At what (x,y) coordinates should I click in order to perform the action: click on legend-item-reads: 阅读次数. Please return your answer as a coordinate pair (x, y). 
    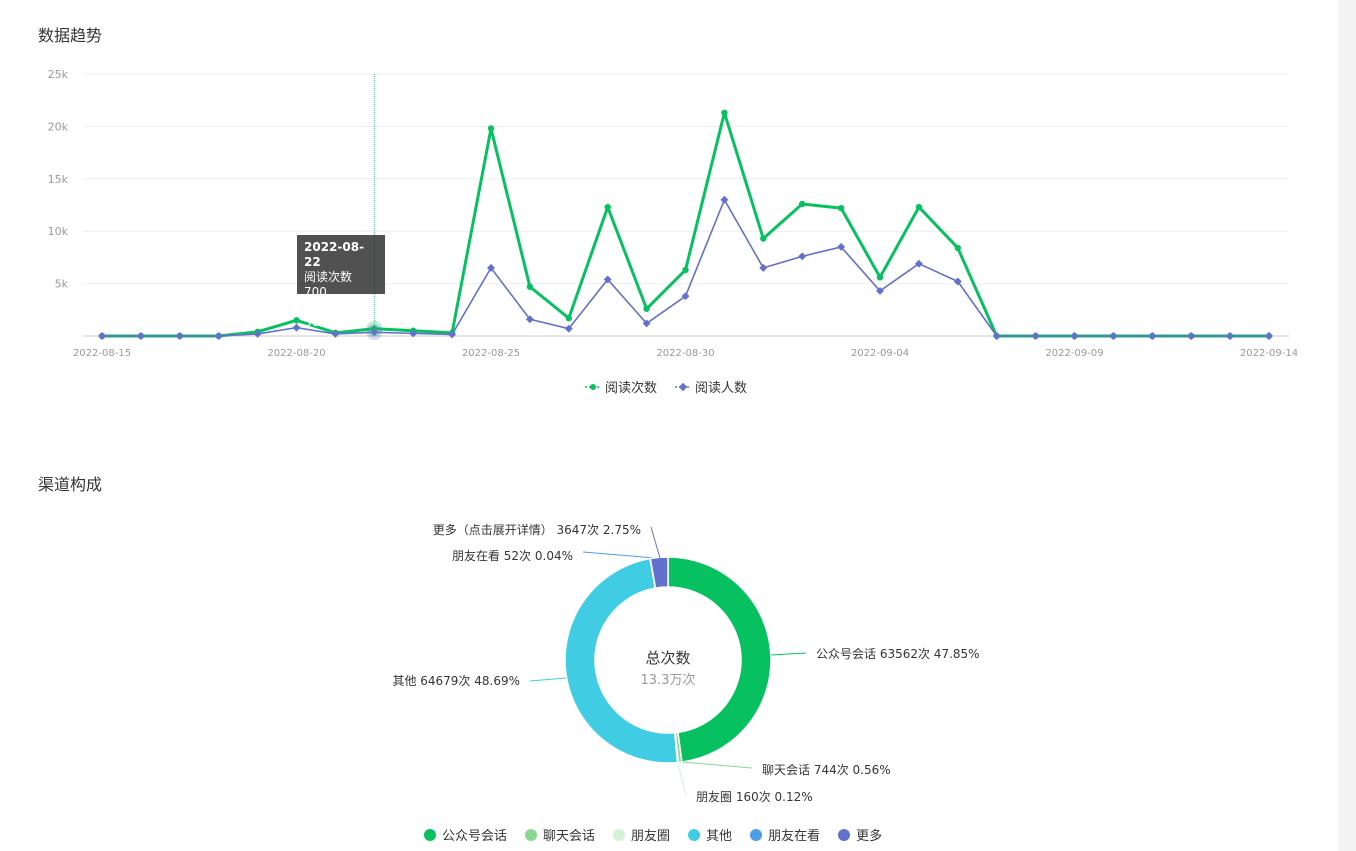
    Looking at the image, I should click on (621, 386).